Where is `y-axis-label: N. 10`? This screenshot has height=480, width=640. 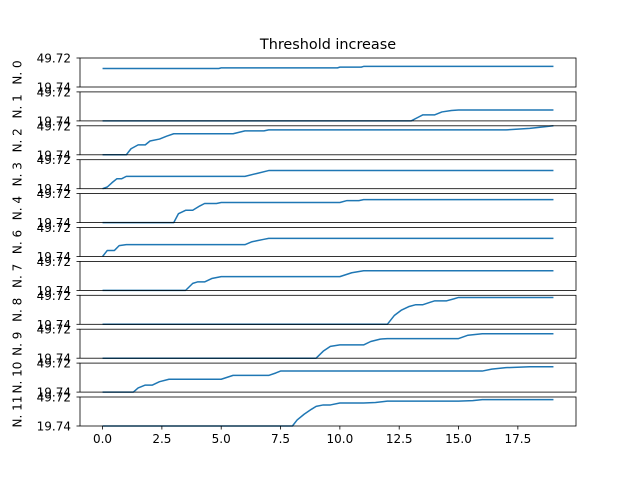 y-axis-label: N. 10 is located at coordinates (18, 378).